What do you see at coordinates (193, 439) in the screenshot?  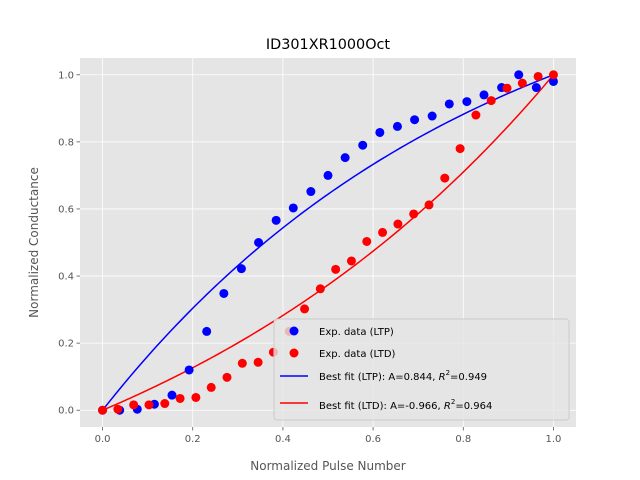 I see `x-tick-label: 0.2` at bounding box center [193, 439].